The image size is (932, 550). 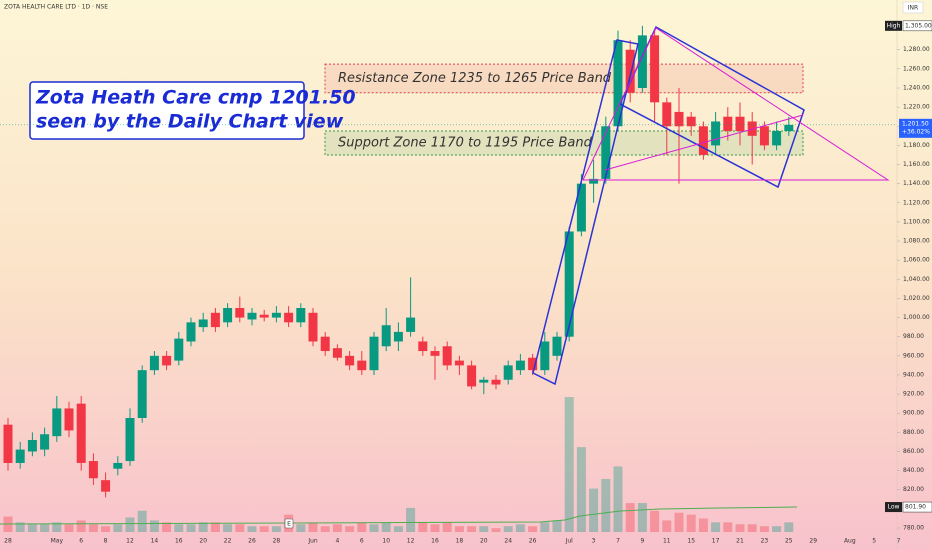 I want to click on x-tick-label: 16, so click(x=179, y=541).